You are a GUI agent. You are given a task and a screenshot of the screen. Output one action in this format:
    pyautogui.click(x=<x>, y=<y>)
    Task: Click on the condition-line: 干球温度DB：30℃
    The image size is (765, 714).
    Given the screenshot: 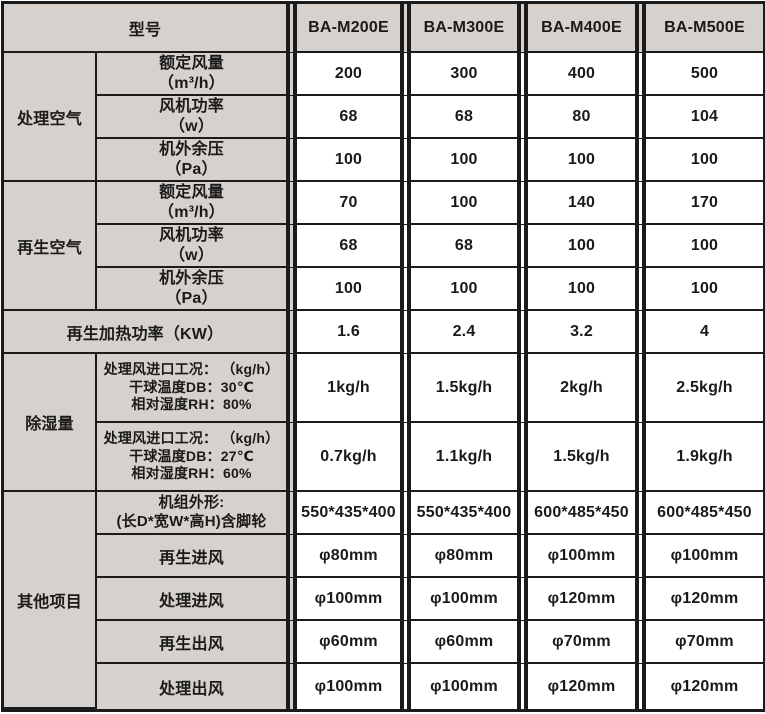 What is the action you would take?
    pyautogui.click(x=191, y=386)
    